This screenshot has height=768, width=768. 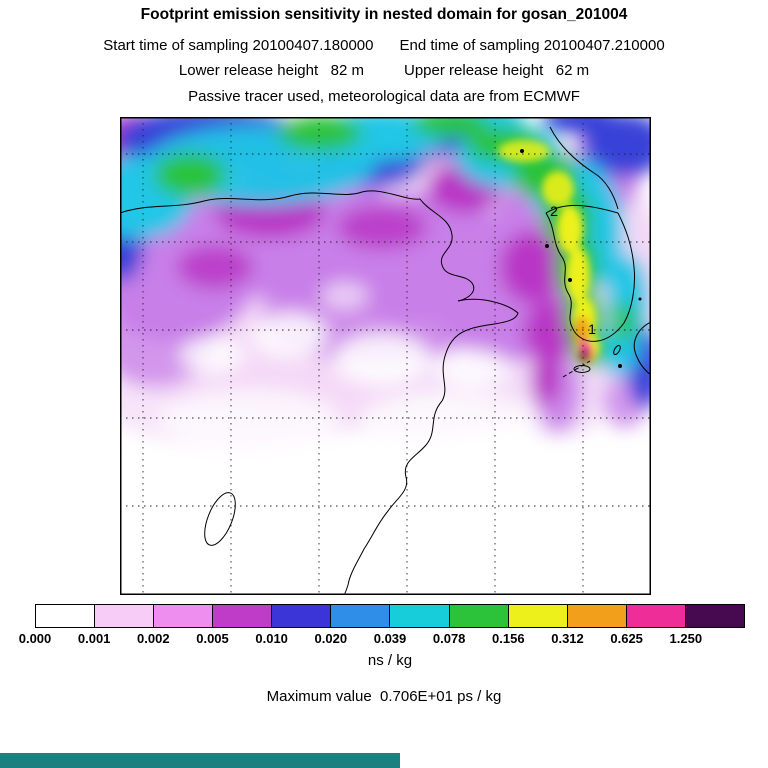 What do you see at coordinates (626, 638) in the screenshot?
I see `colorbar-tick-label: 0.625` at bounding box center [626, 638].